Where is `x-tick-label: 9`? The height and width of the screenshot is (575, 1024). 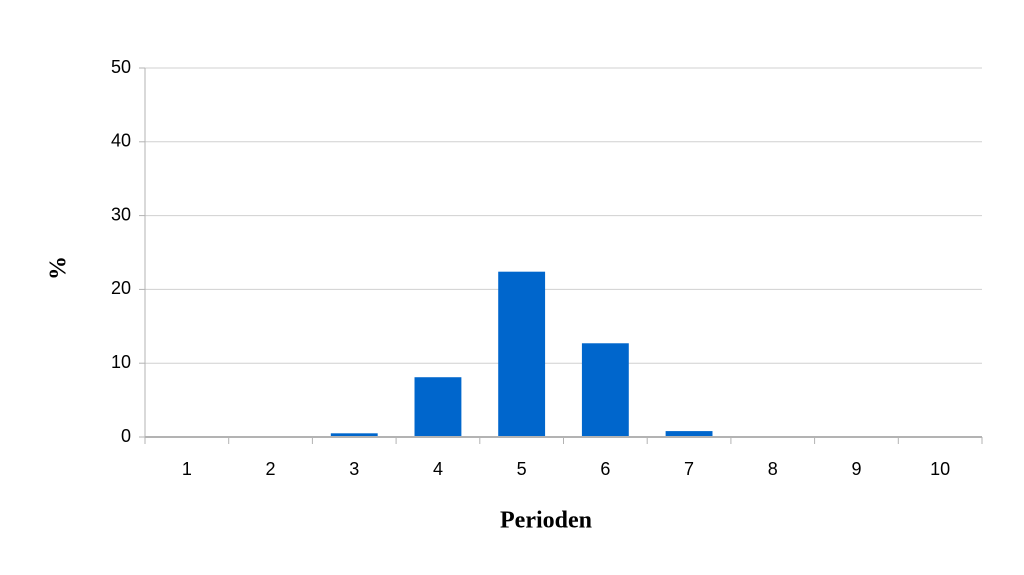
x-tick-label: 9 is located at coordinates (856, 469).